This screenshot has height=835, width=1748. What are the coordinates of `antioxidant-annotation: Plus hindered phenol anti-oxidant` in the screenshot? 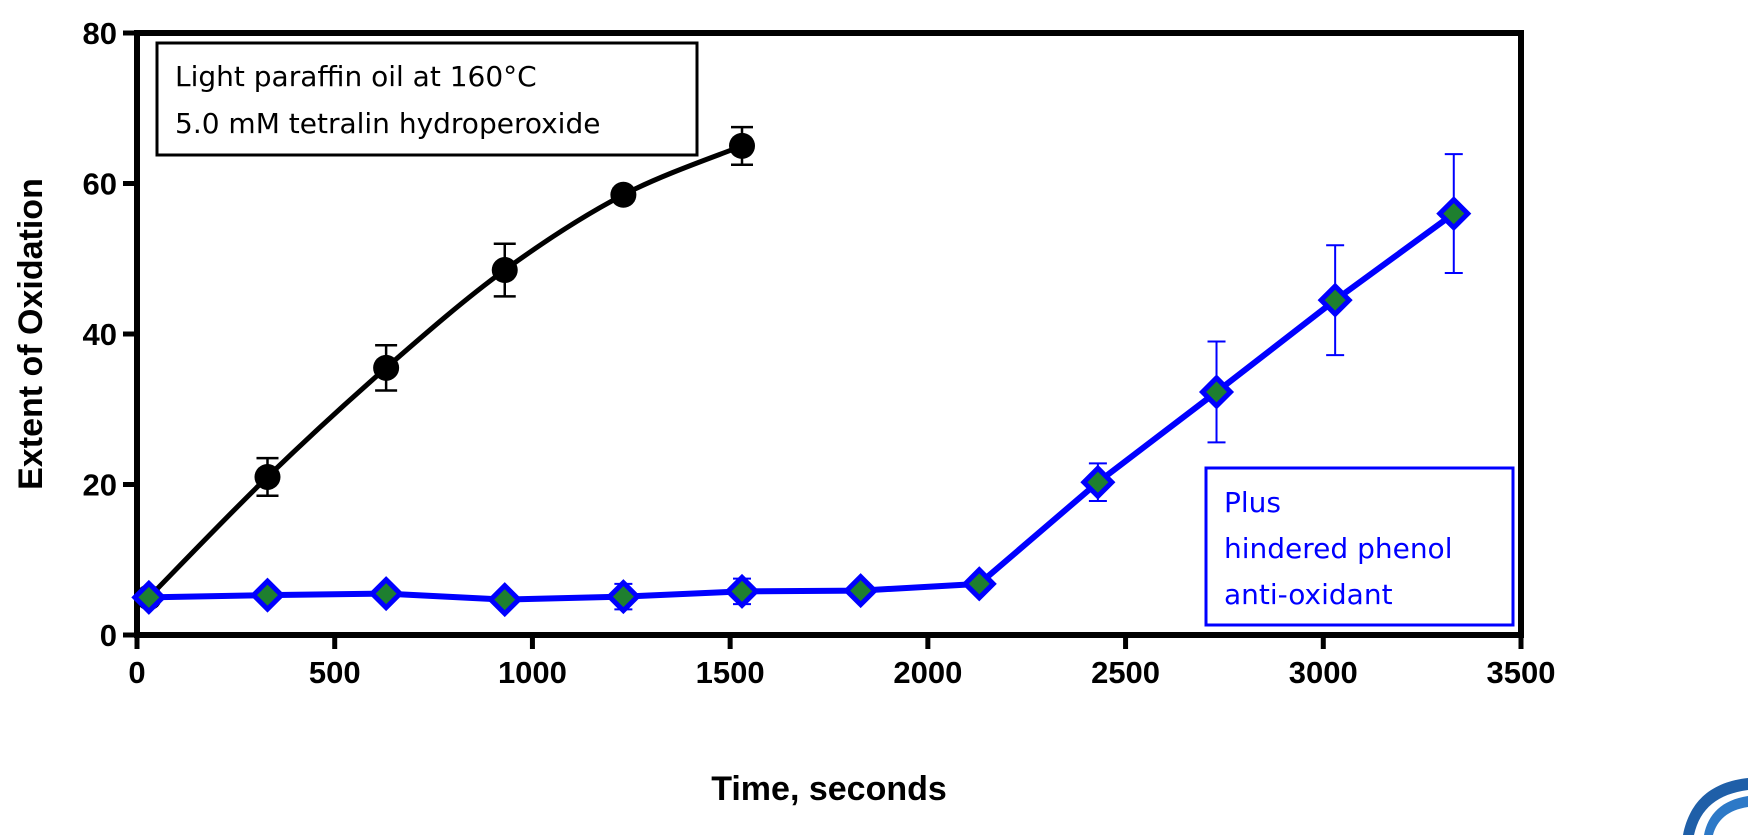 It's located at (1359, 546).